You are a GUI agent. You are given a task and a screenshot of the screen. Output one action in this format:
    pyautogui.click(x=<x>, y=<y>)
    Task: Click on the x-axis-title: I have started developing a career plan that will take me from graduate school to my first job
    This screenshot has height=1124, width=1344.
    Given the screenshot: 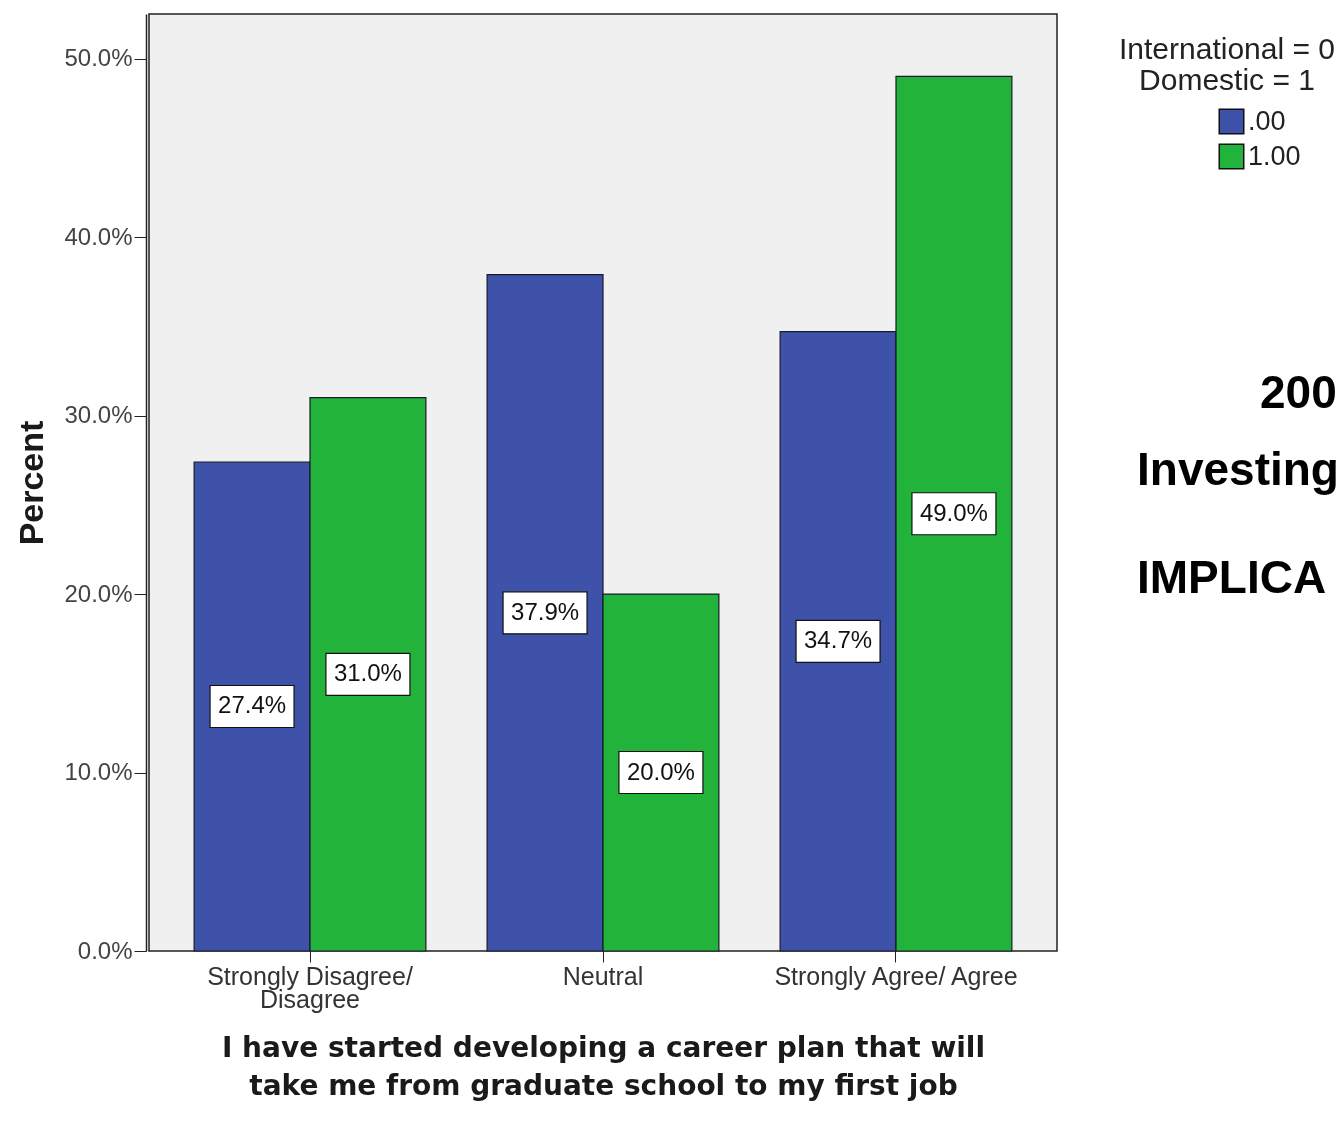 What is the action you would take?
    pyautogui.click(x=603, y=1066)
    